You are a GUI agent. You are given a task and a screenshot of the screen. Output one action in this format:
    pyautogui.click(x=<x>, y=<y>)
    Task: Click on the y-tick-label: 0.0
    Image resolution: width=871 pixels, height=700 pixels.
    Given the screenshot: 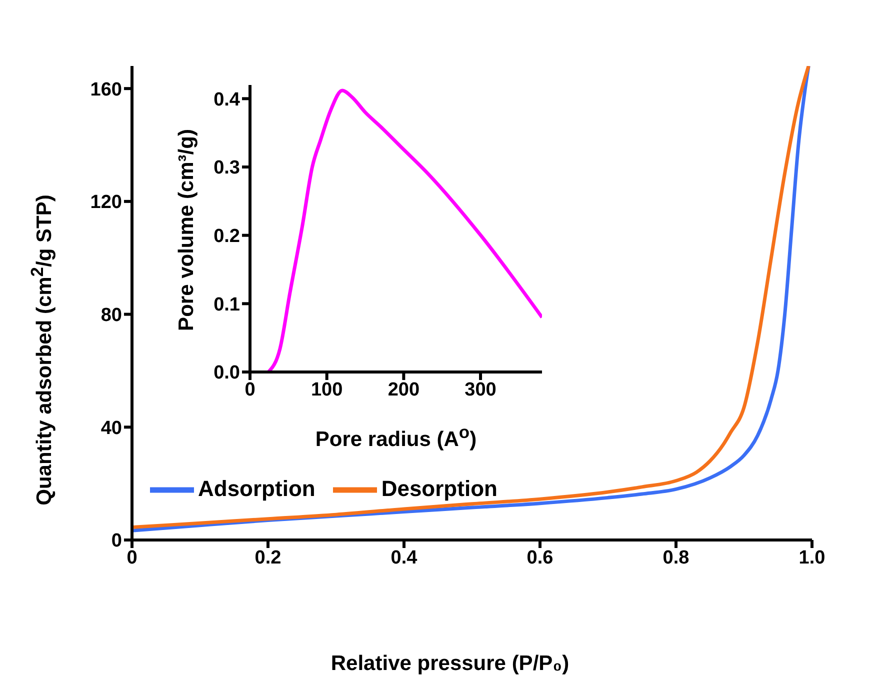 What is the action you would take?
    pyautogui.click(x=227, y=373)
    